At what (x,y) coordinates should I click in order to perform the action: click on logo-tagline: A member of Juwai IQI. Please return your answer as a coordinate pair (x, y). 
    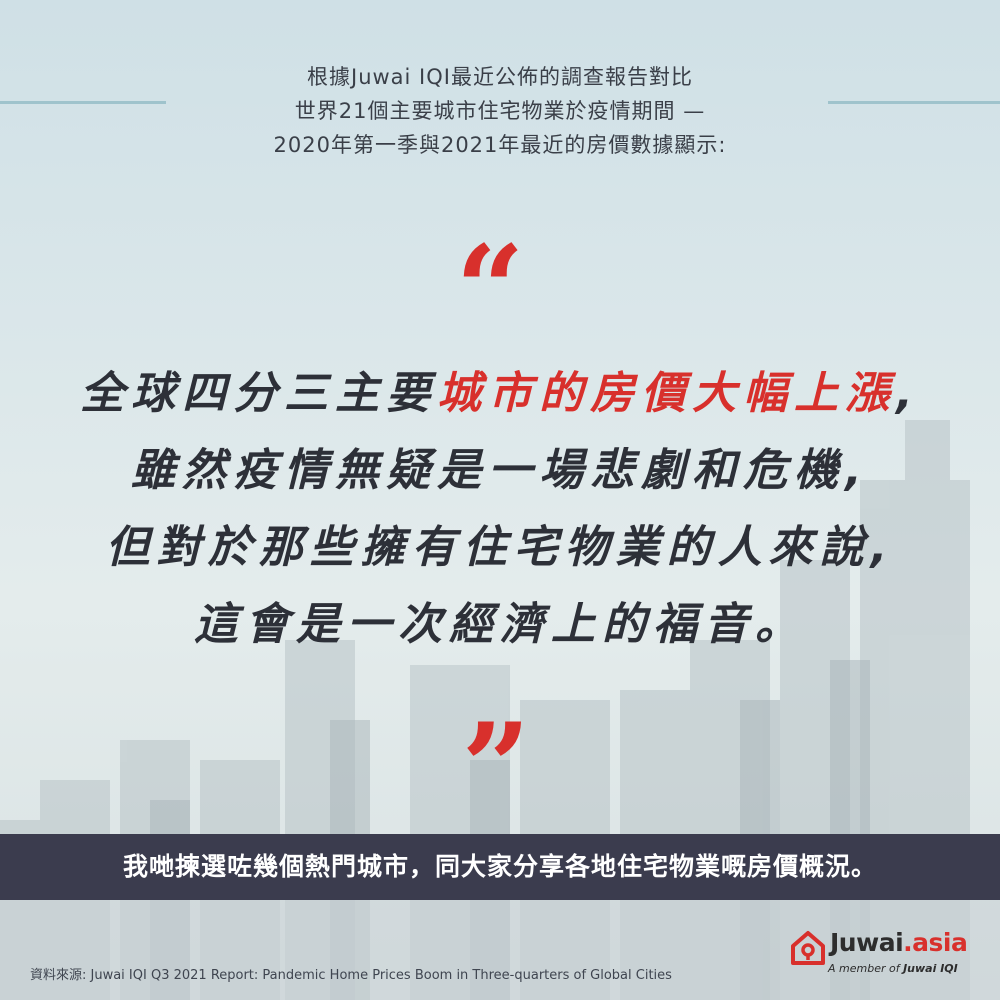
    Looking at the image, I should click on (893, 968).